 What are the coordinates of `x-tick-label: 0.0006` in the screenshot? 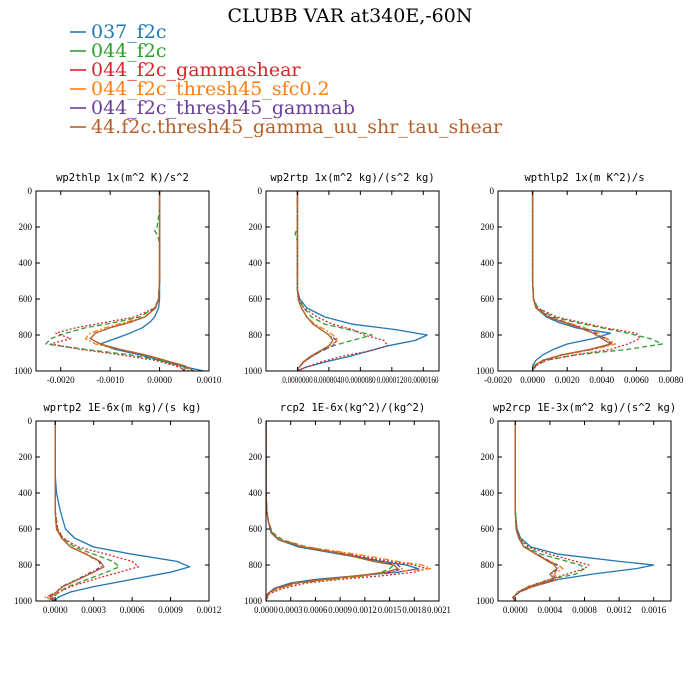 It's located at (132, 610).